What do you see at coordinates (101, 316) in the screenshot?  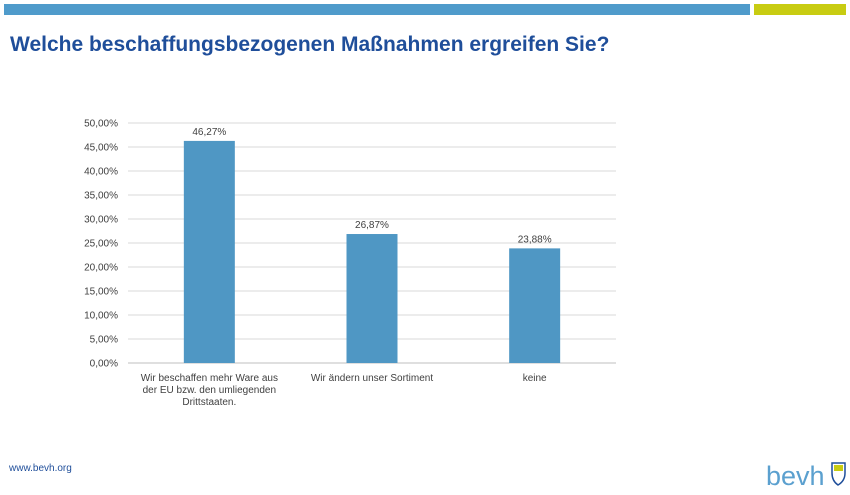 I see `y-tick-label: 10,00%` at bounding box center [101, 316].